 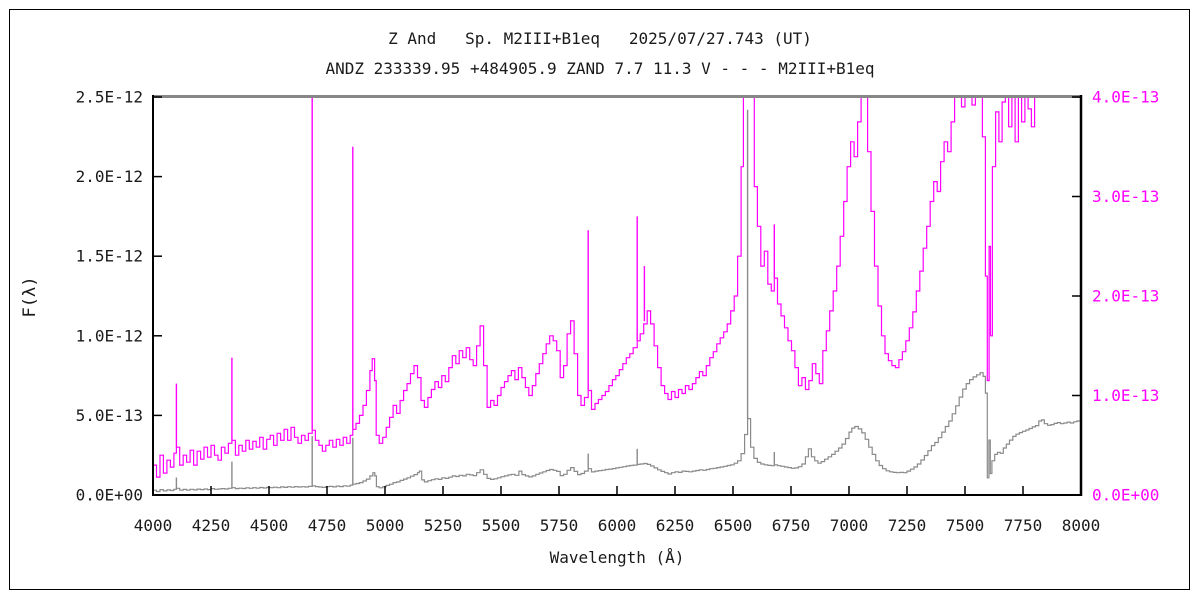 I want to click on x-tick-label: 4250, so click(x=211, y=525).